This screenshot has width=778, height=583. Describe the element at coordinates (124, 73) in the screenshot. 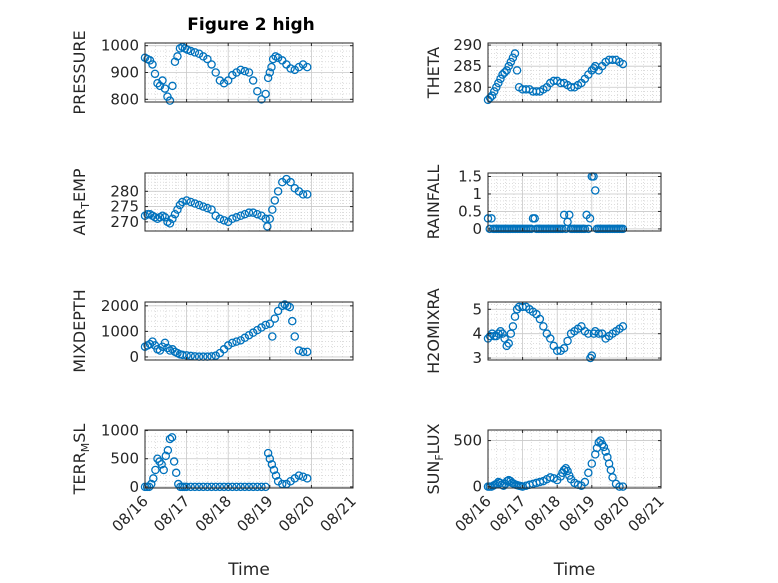

I see `y-tick-label: 900` at that location.